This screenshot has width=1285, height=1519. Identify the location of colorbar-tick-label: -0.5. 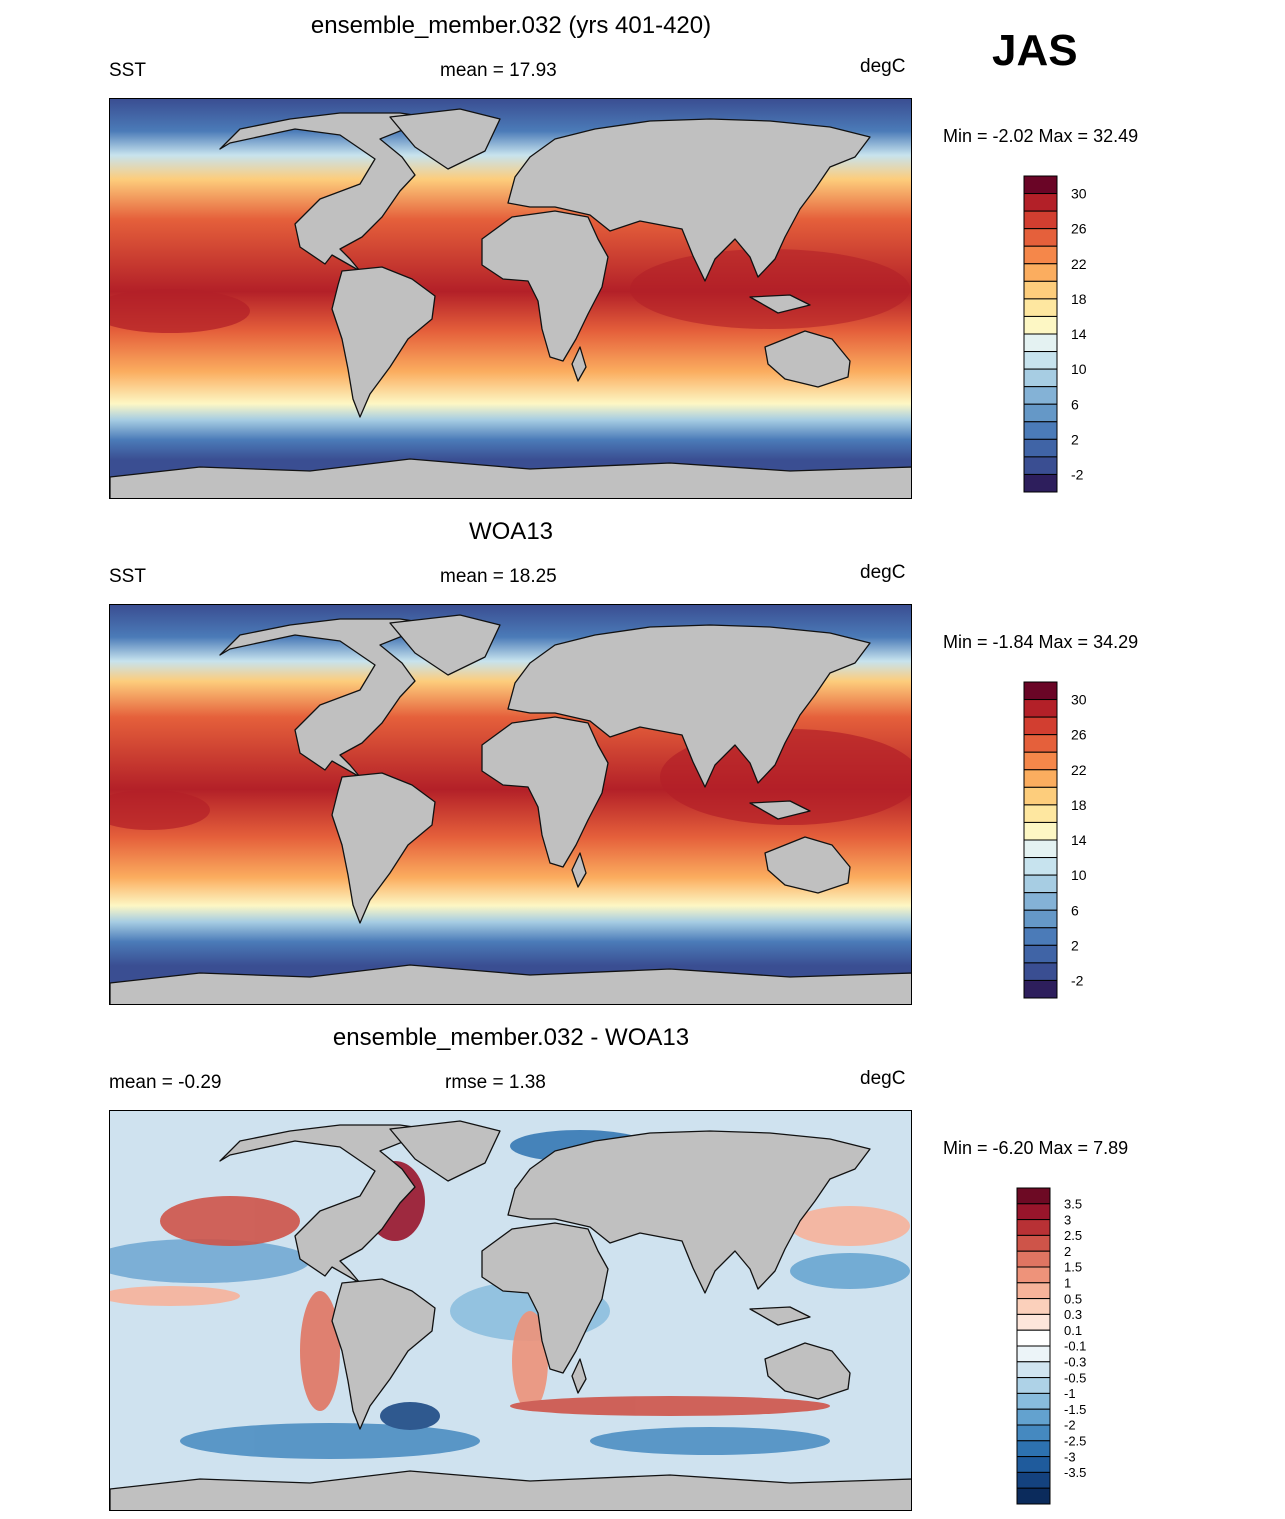
(1075, 1377).